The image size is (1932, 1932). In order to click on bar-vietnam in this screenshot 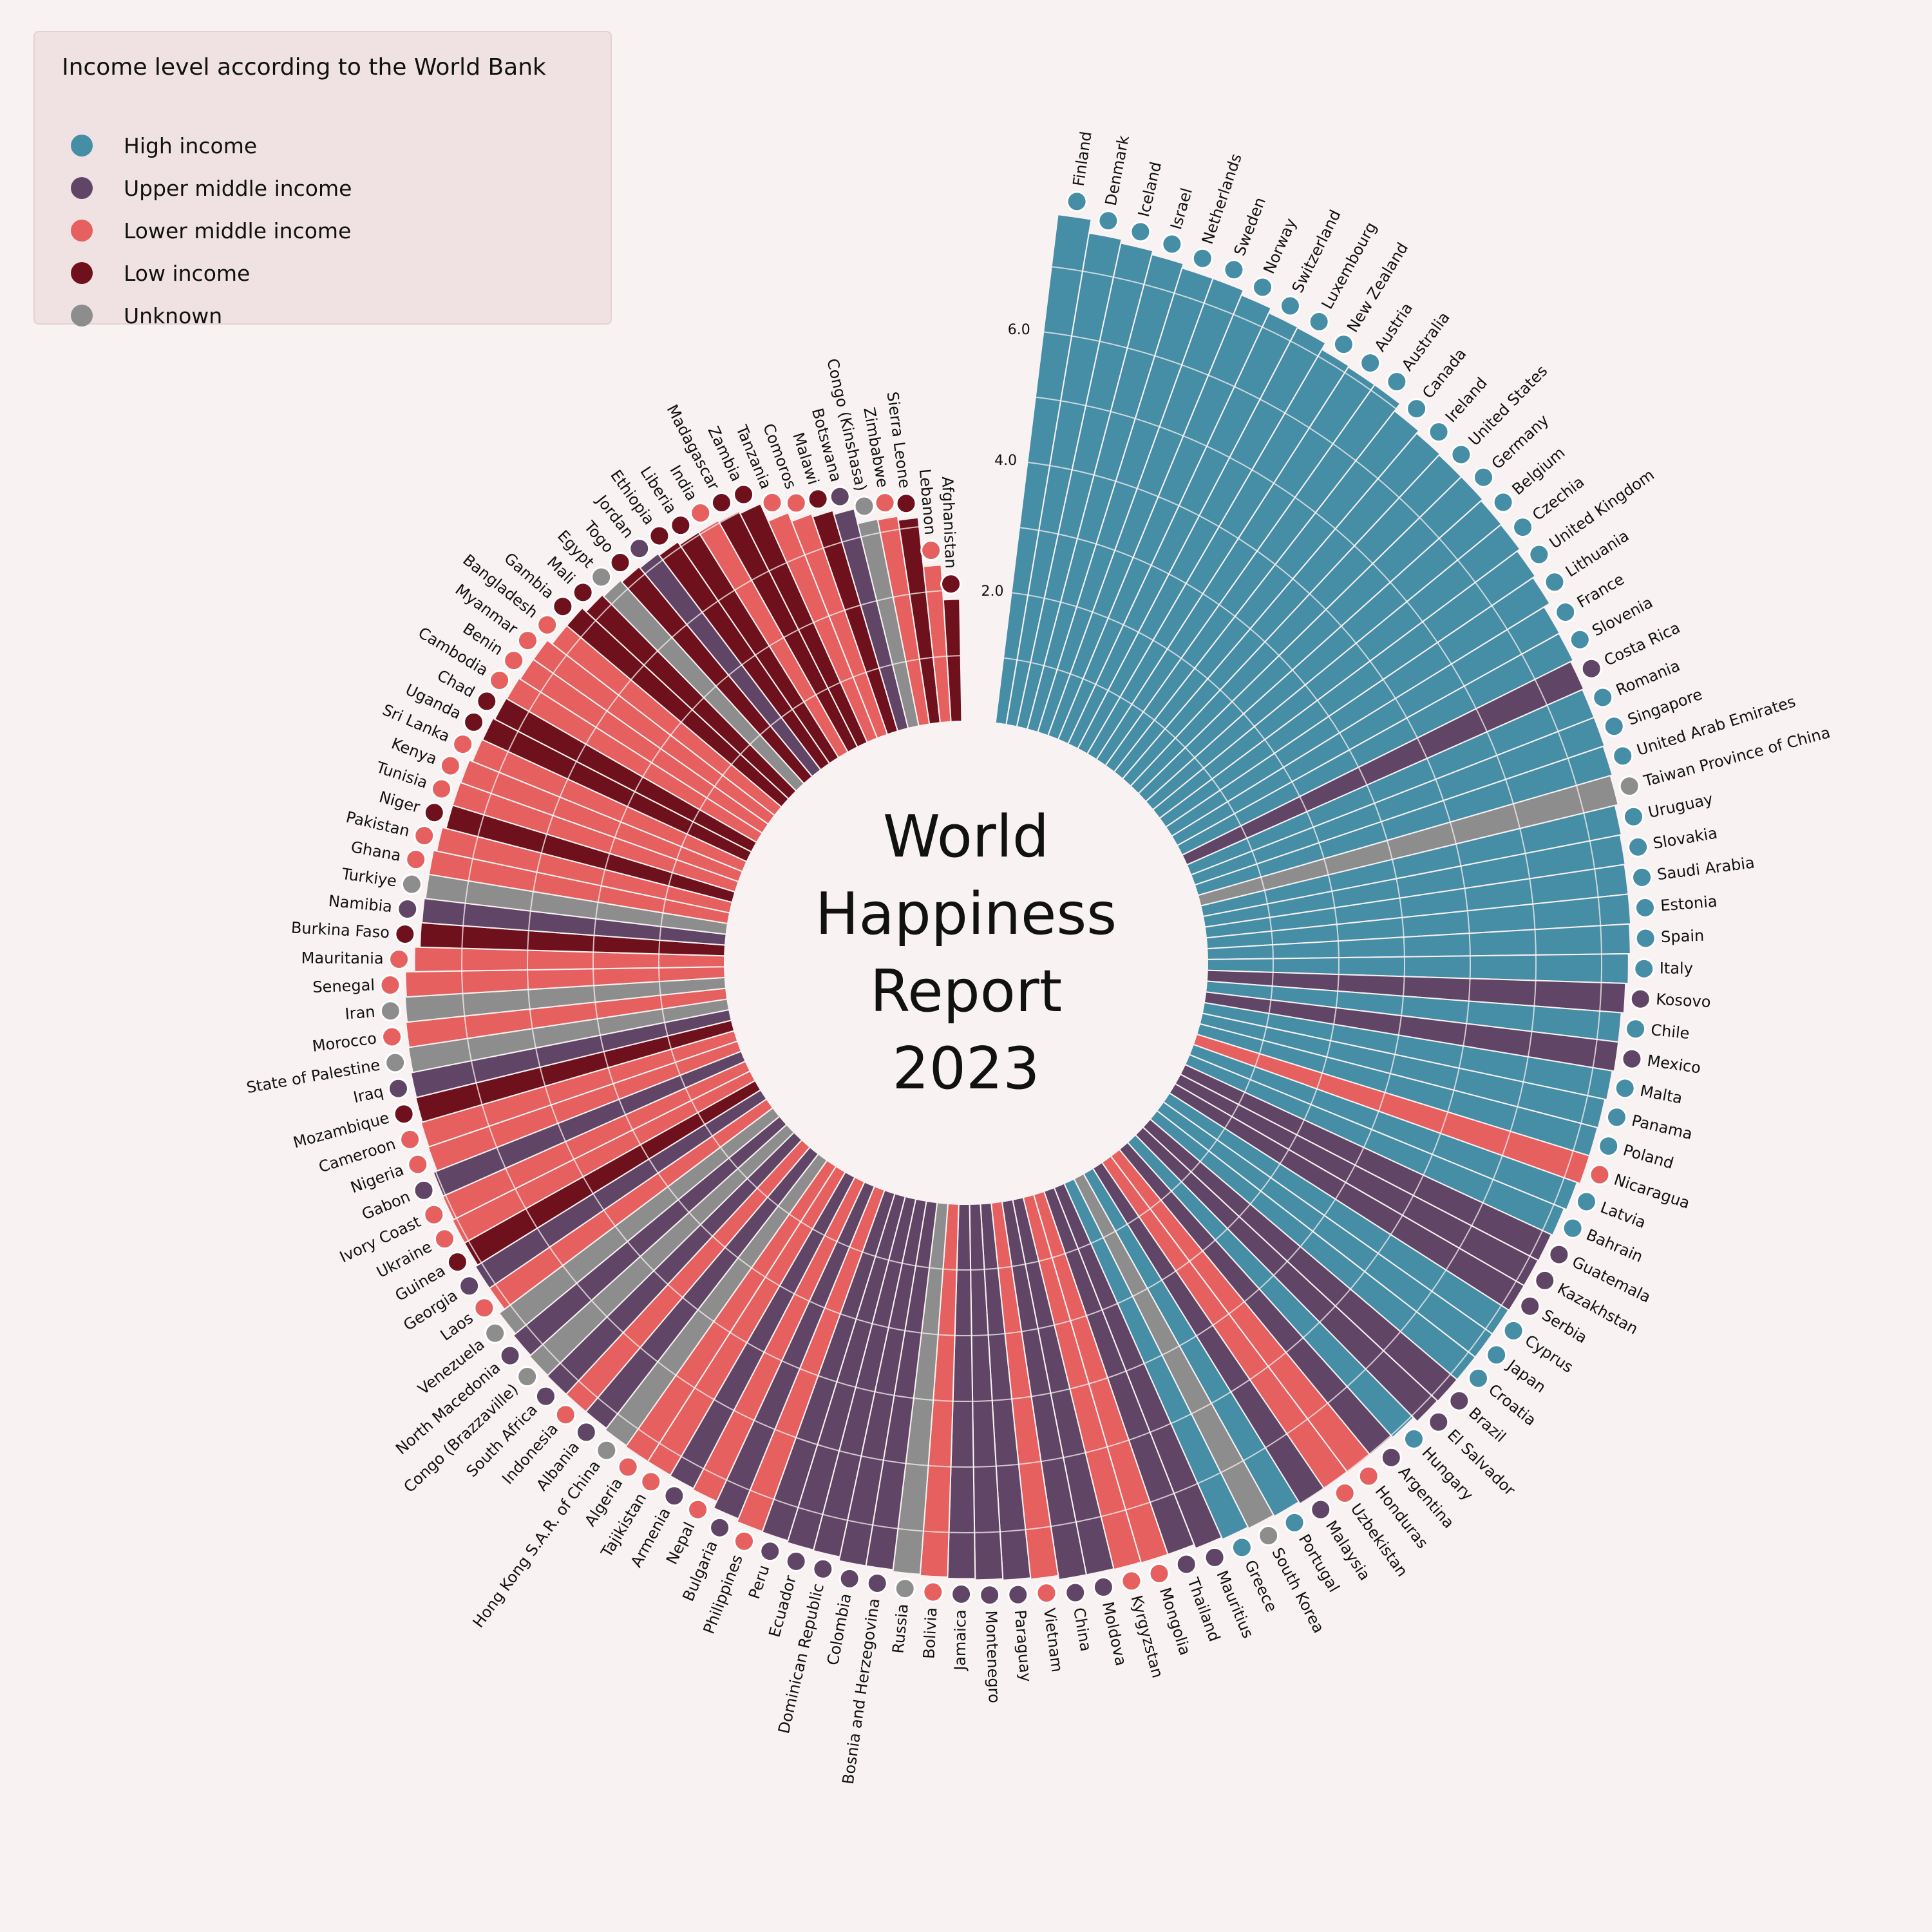, I will do `click(1025, 1390)`.